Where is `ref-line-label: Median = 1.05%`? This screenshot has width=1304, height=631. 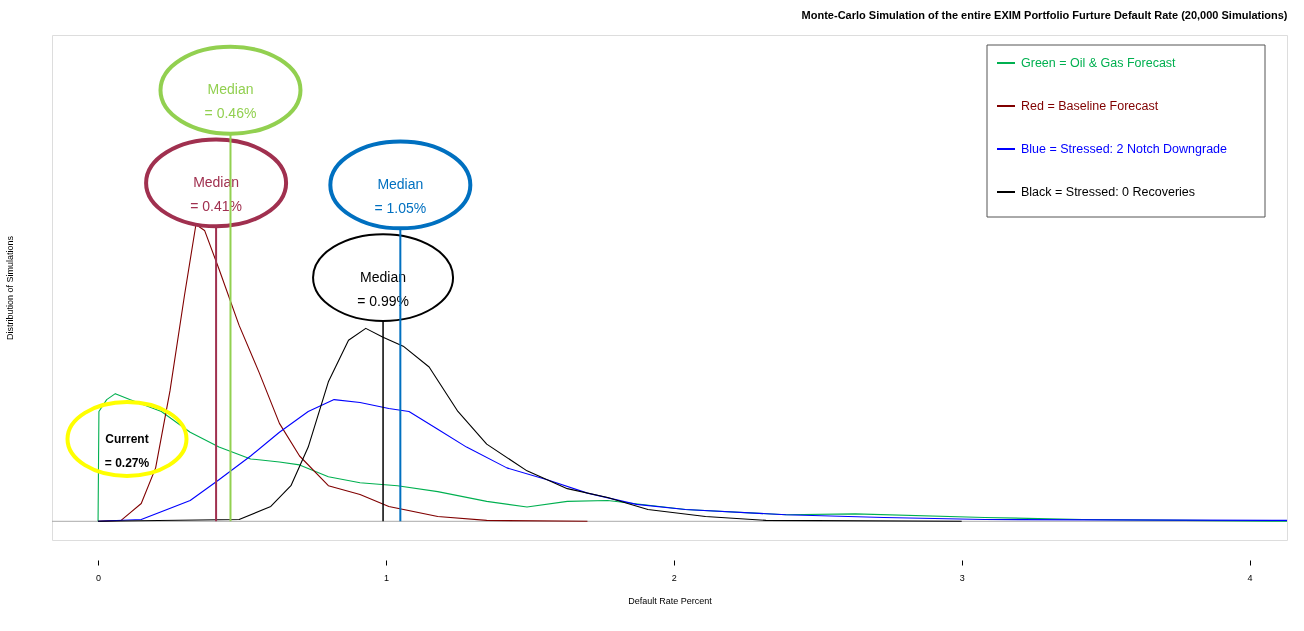 ref-line-label: Median = 1.05% is located at coordinates (400, 195).